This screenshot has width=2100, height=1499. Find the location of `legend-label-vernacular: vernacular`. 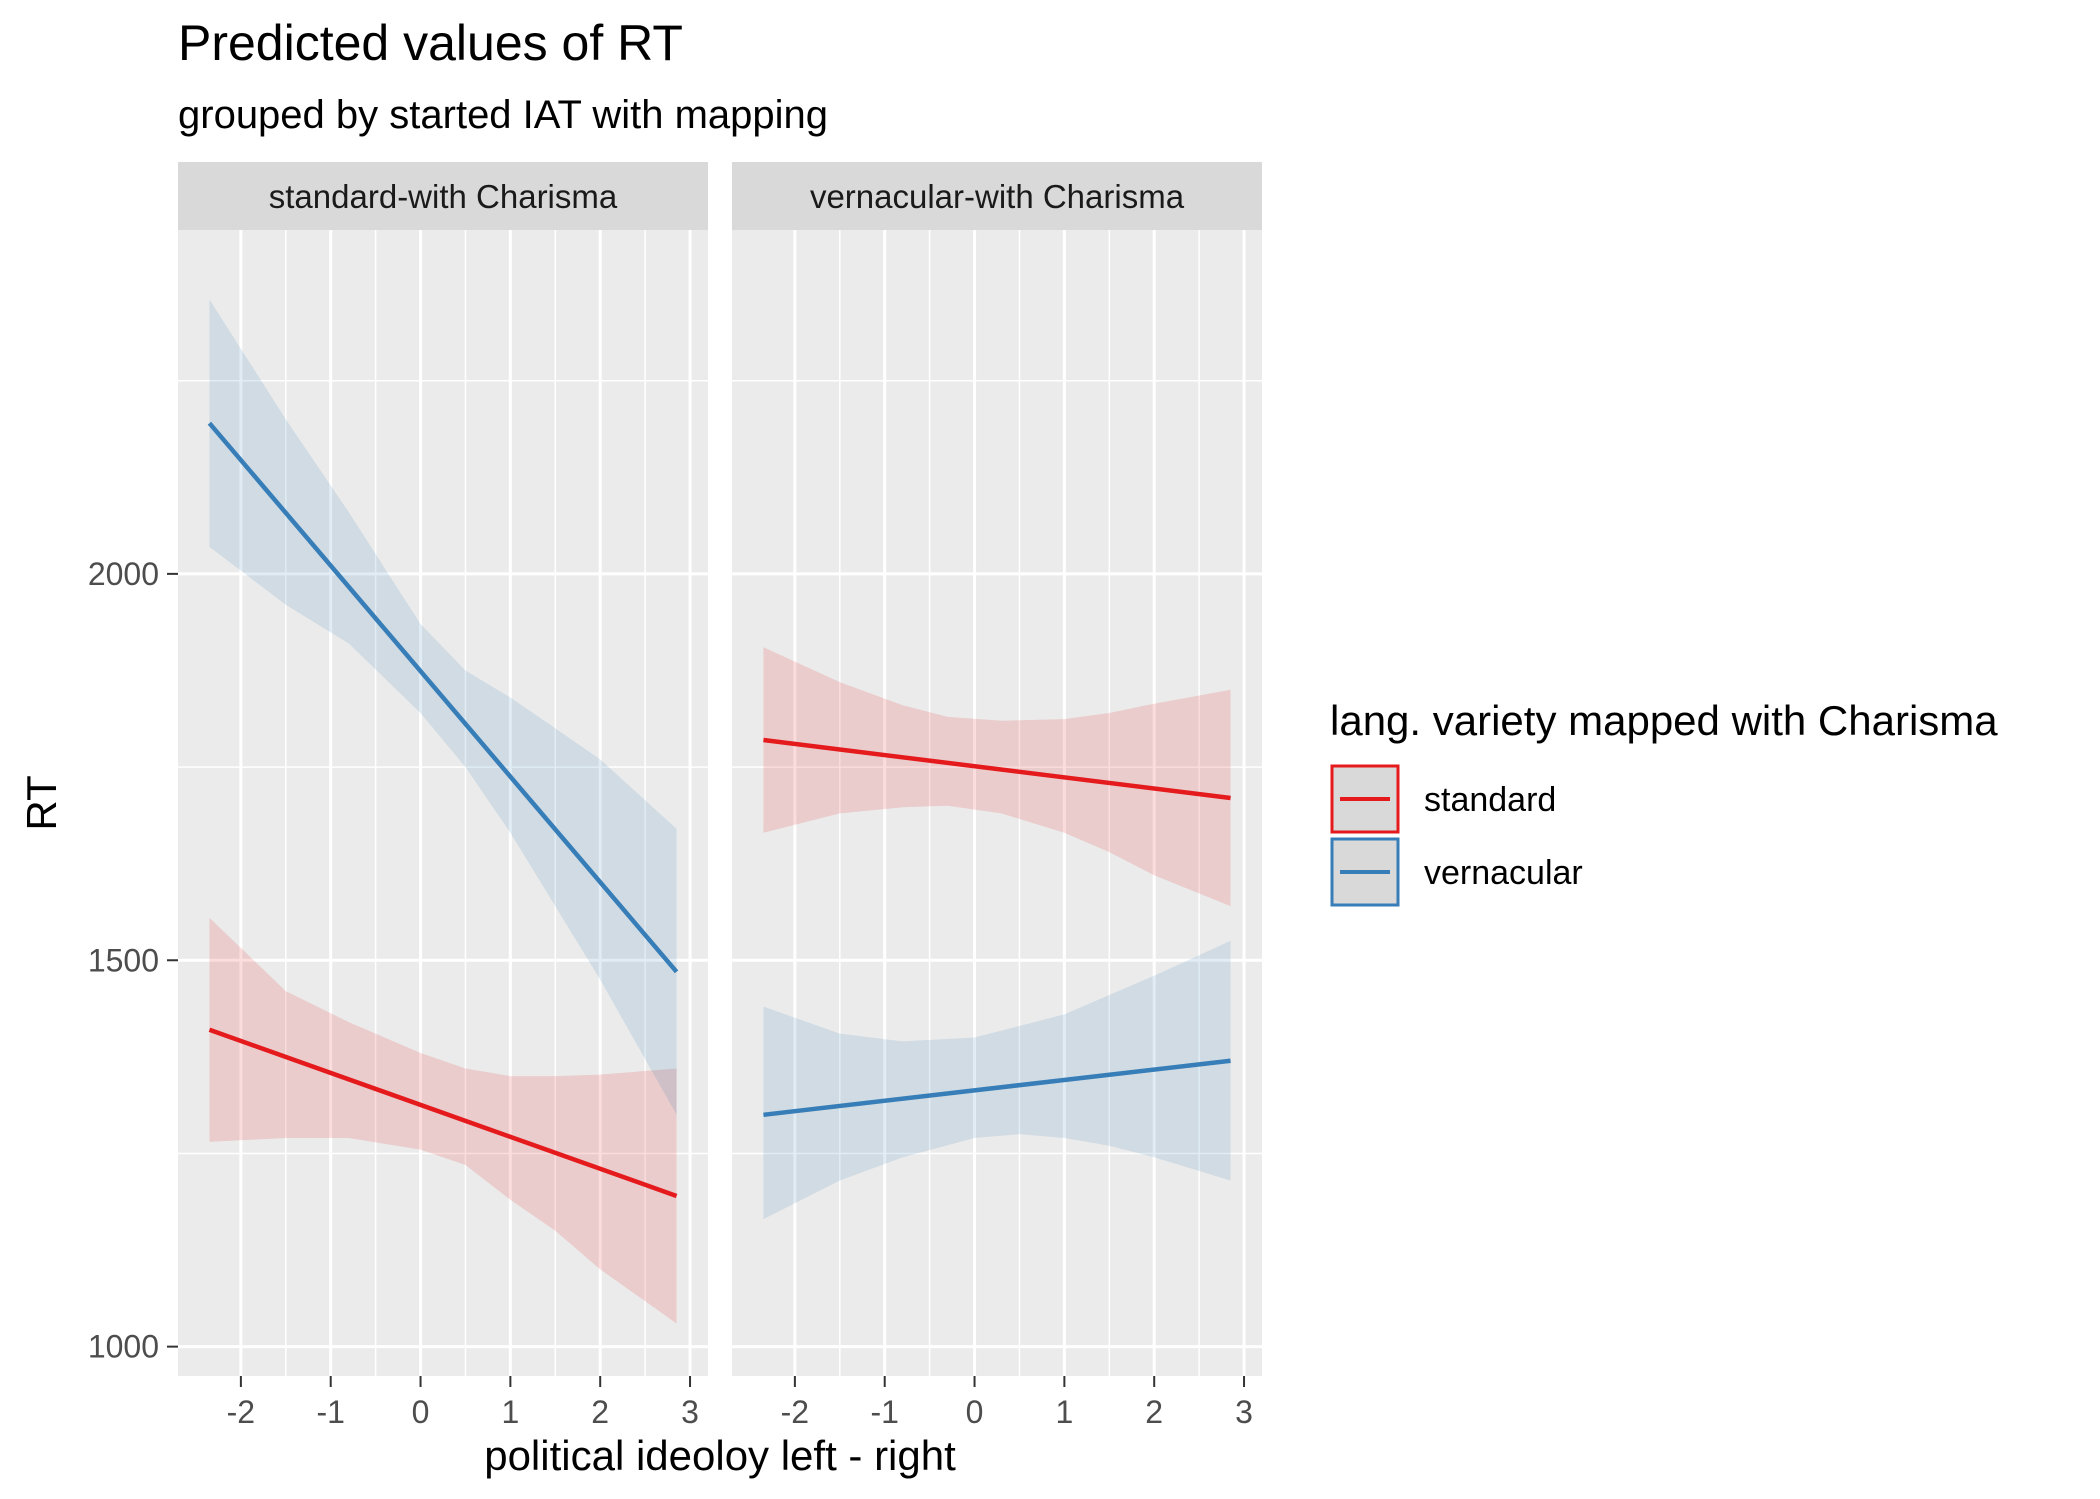

legend-label-vernacular: vernacular is located at coordinates (1503, 873).